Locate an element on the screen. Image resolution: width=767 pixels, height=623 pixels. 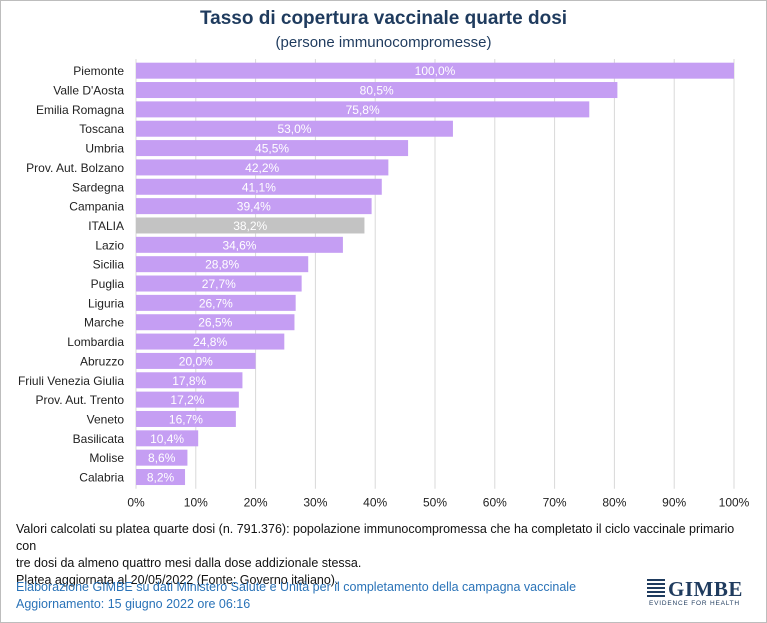
category-label: Emilia Romagna is located at coordinates (80, 110).